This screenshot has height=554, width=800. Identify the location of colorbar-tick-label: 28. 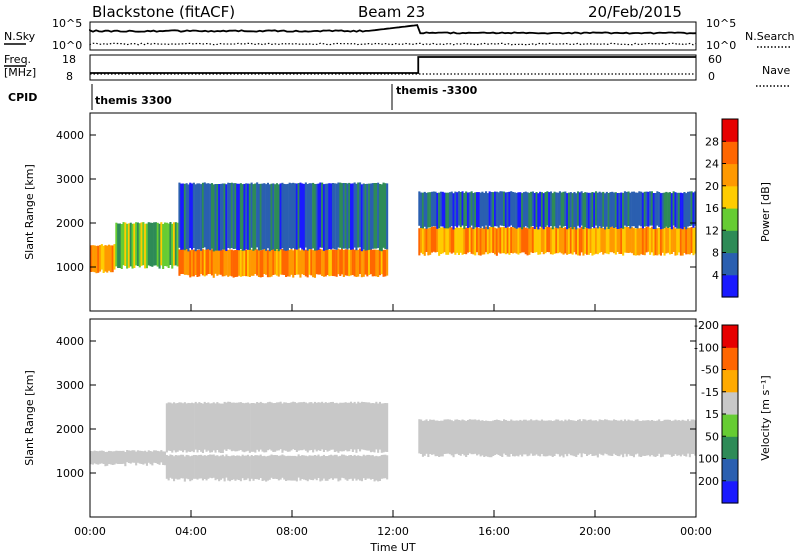
(712, 141).